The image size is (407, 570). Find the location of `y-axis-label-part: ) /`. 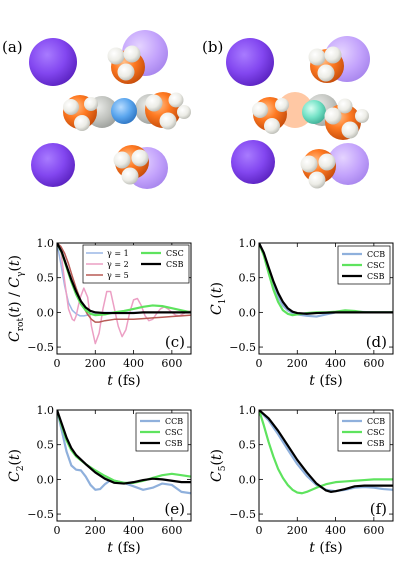

y-axis-label-part: ) / is located at coordinates (15, 297).